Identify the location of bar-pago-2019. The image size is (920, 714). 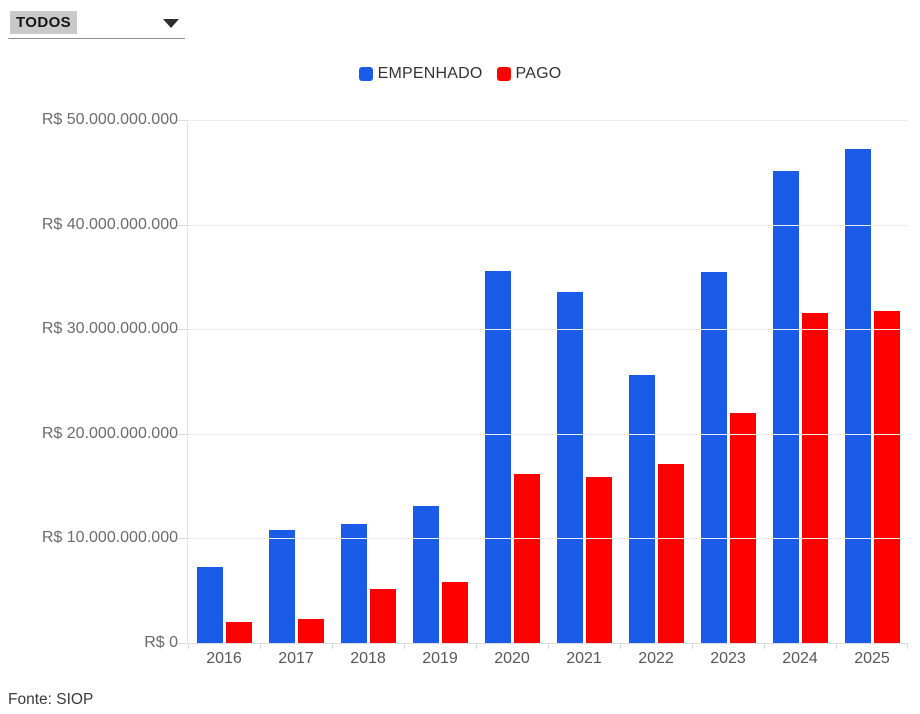
(454, 612).